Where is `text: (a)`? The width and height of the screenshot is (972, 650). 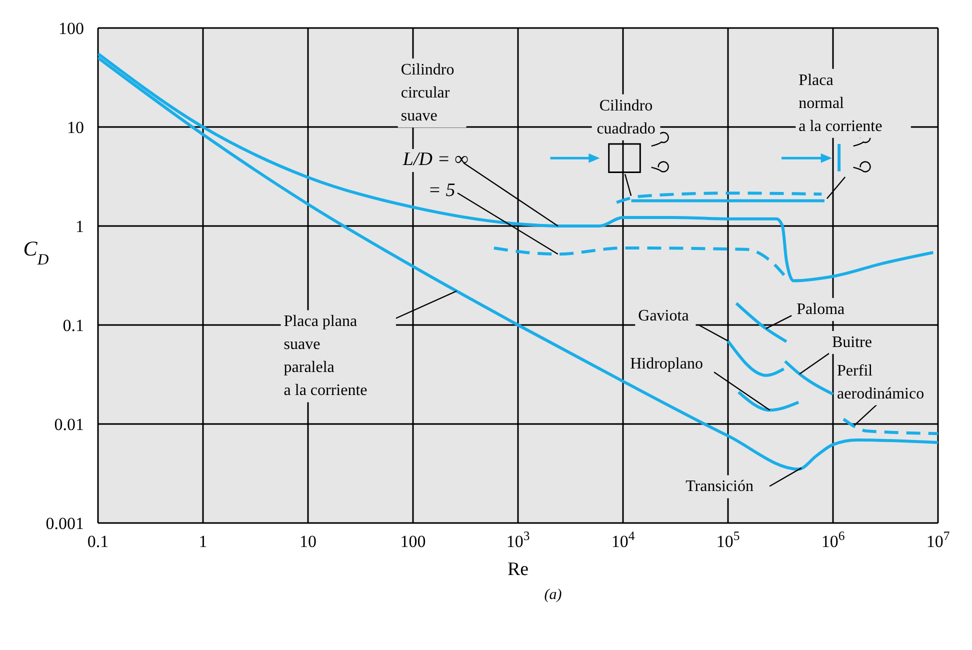 text: (a) is located at coordinates (553, 595).